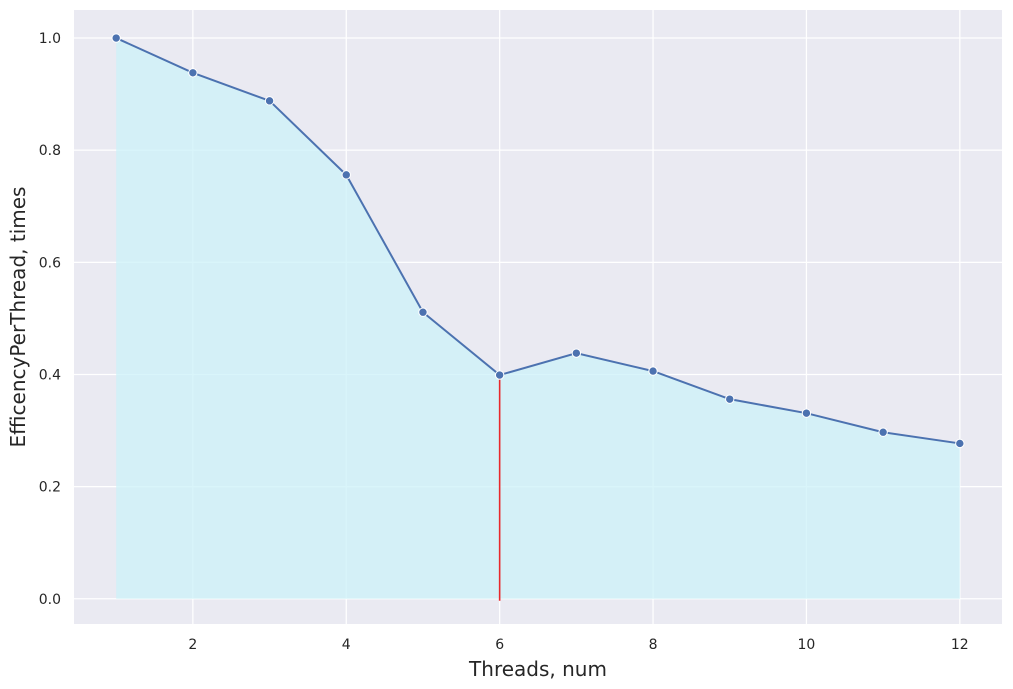  I want to click on y-tick-label: 0.6, so click(50, 263).